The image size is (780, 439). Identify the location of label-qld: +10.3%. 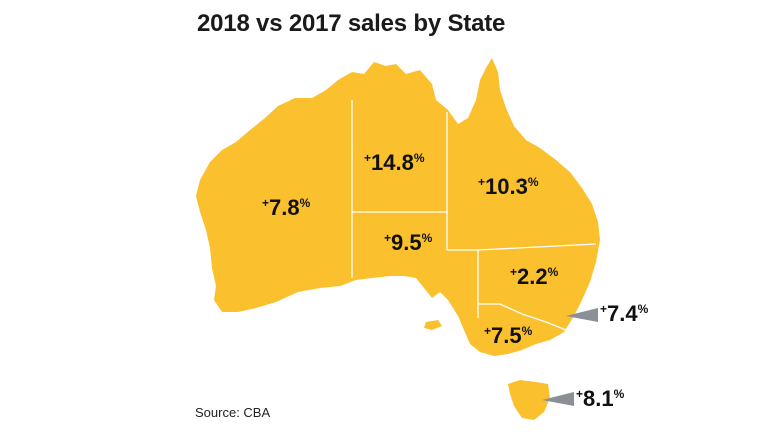
(508, 187).